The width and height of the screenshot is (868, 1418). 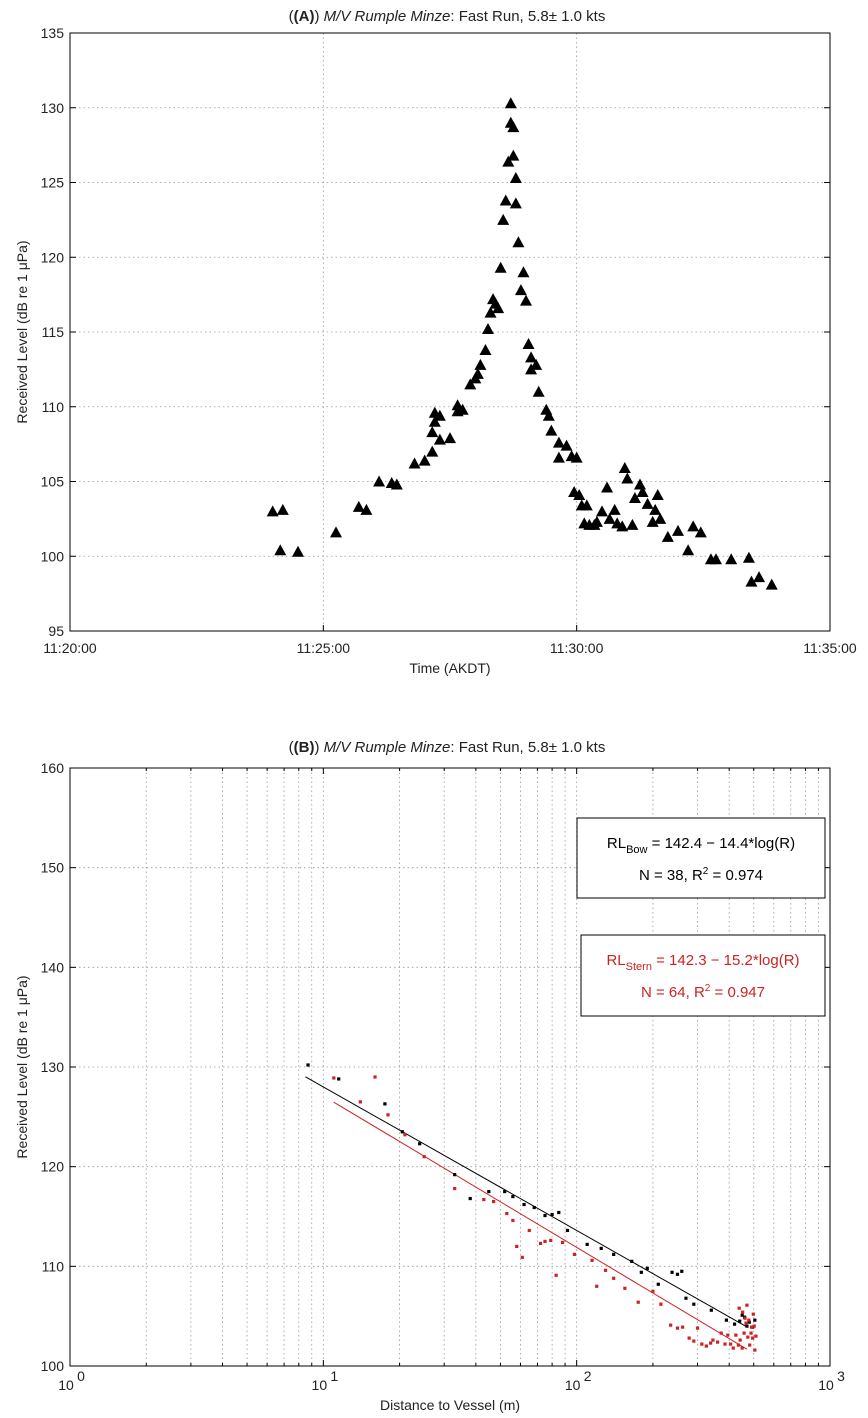 What do you see at coordinates (53, 1067) in the screenshot?
I see `panel-b-ytick-label: 130` at bounding box center [53, 1067].